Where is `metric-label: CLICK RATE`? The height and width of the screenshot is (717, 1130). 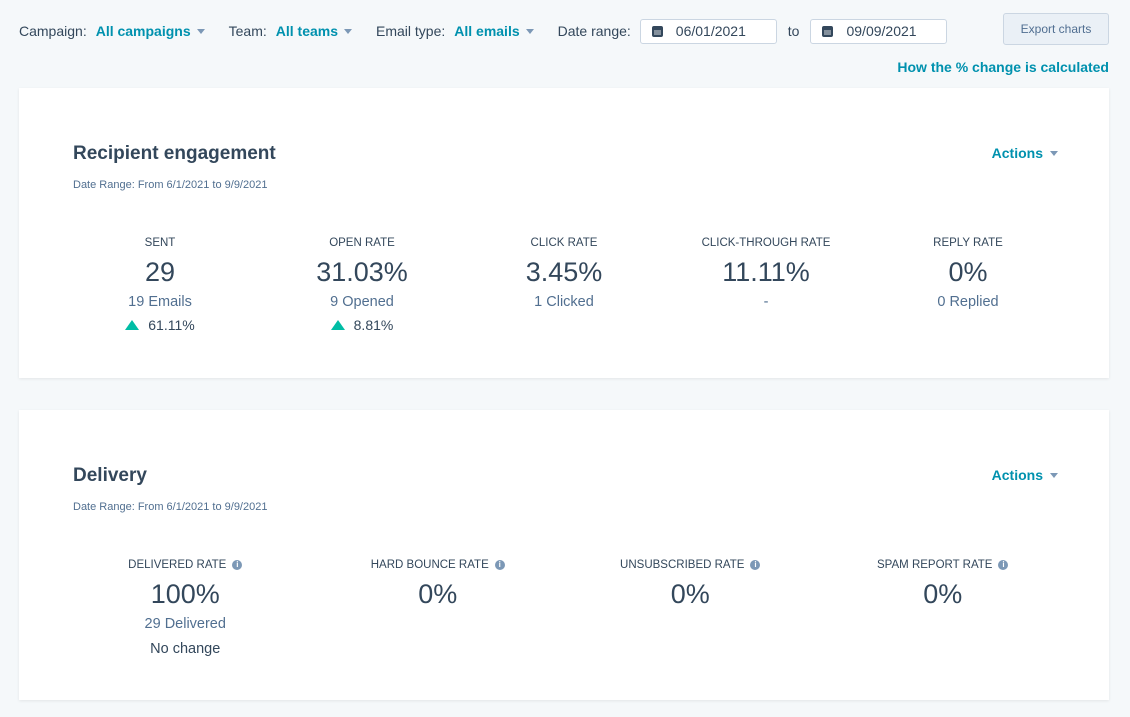 metric-label: CLICK RATE is located at coordinates (564, 243).